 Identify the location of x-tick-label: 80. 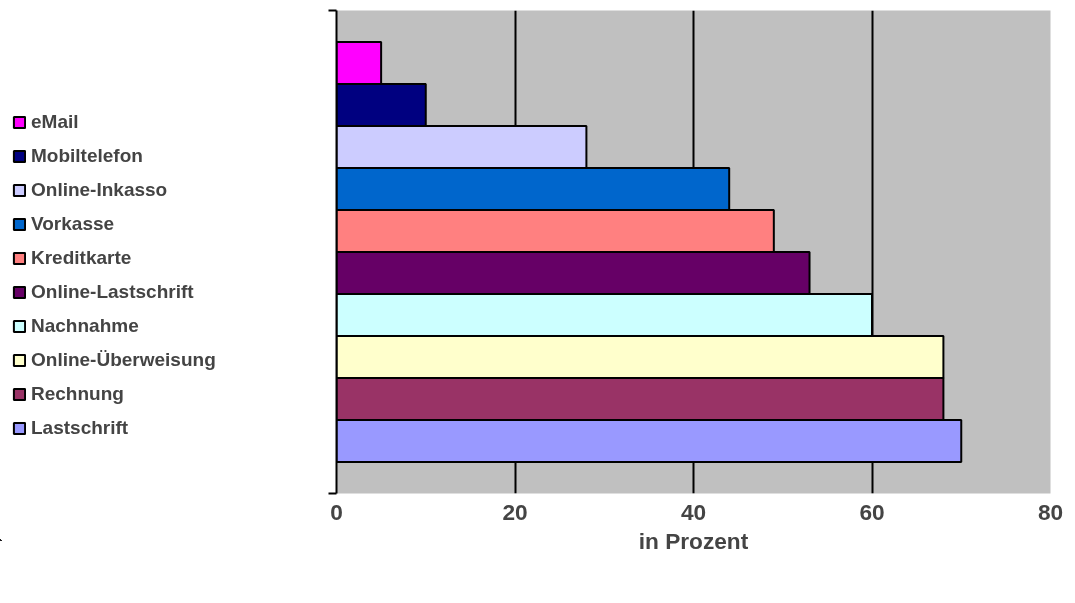
(1050, 511).